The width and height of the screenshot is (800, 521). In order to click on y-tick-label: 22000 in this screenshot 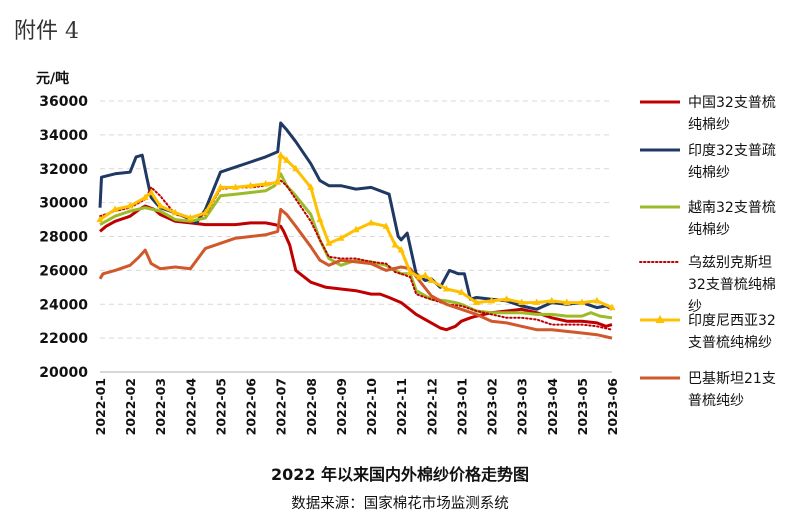, I will do `click(63, 339)`.